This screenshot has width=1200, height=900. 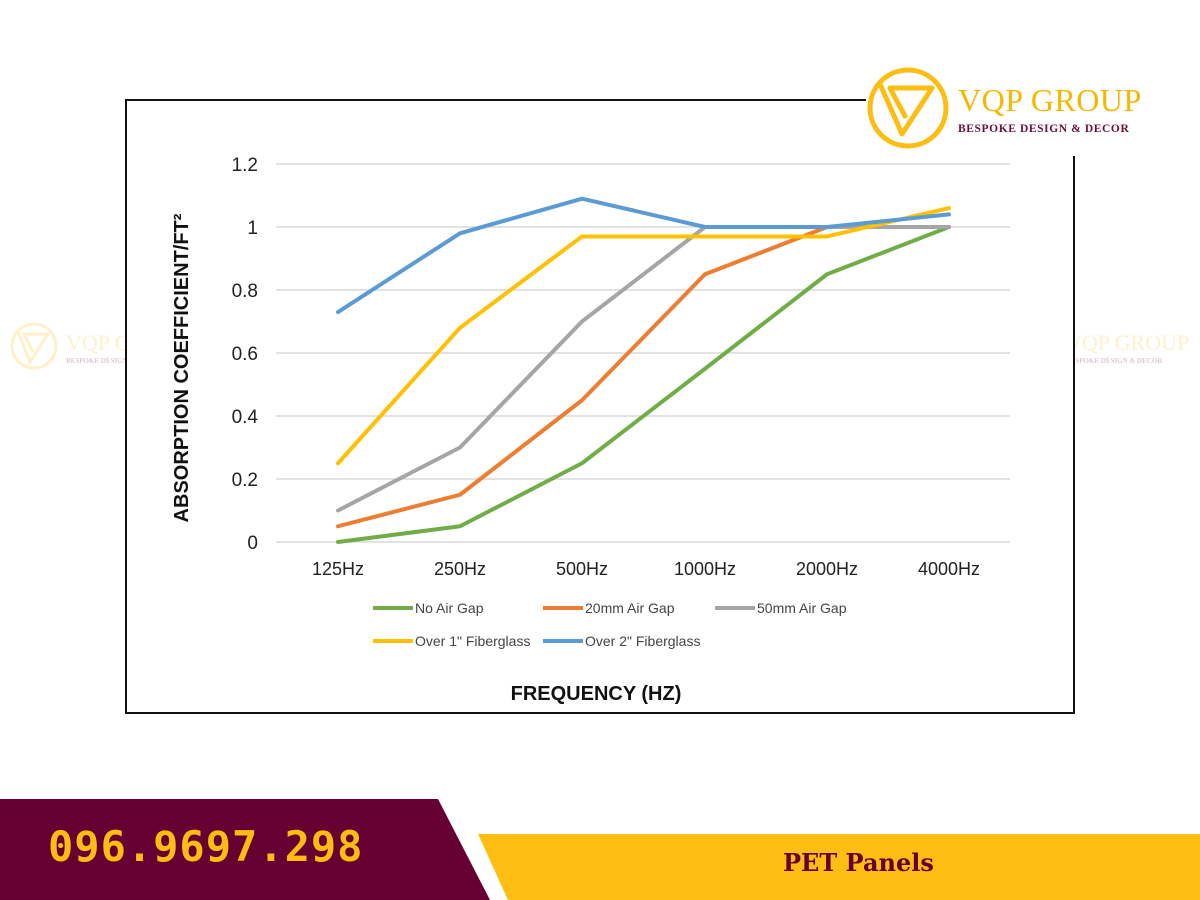 What do you see at coordinates (338, 569) in the screenshot?
I see `x-tick-label: 125Hz` at bounding box center [338, 569].